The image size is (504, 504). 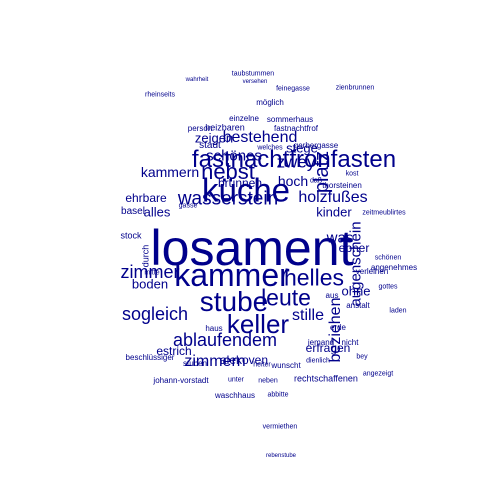 I want to click on word: rheinseits, so click(x=160, y=95).